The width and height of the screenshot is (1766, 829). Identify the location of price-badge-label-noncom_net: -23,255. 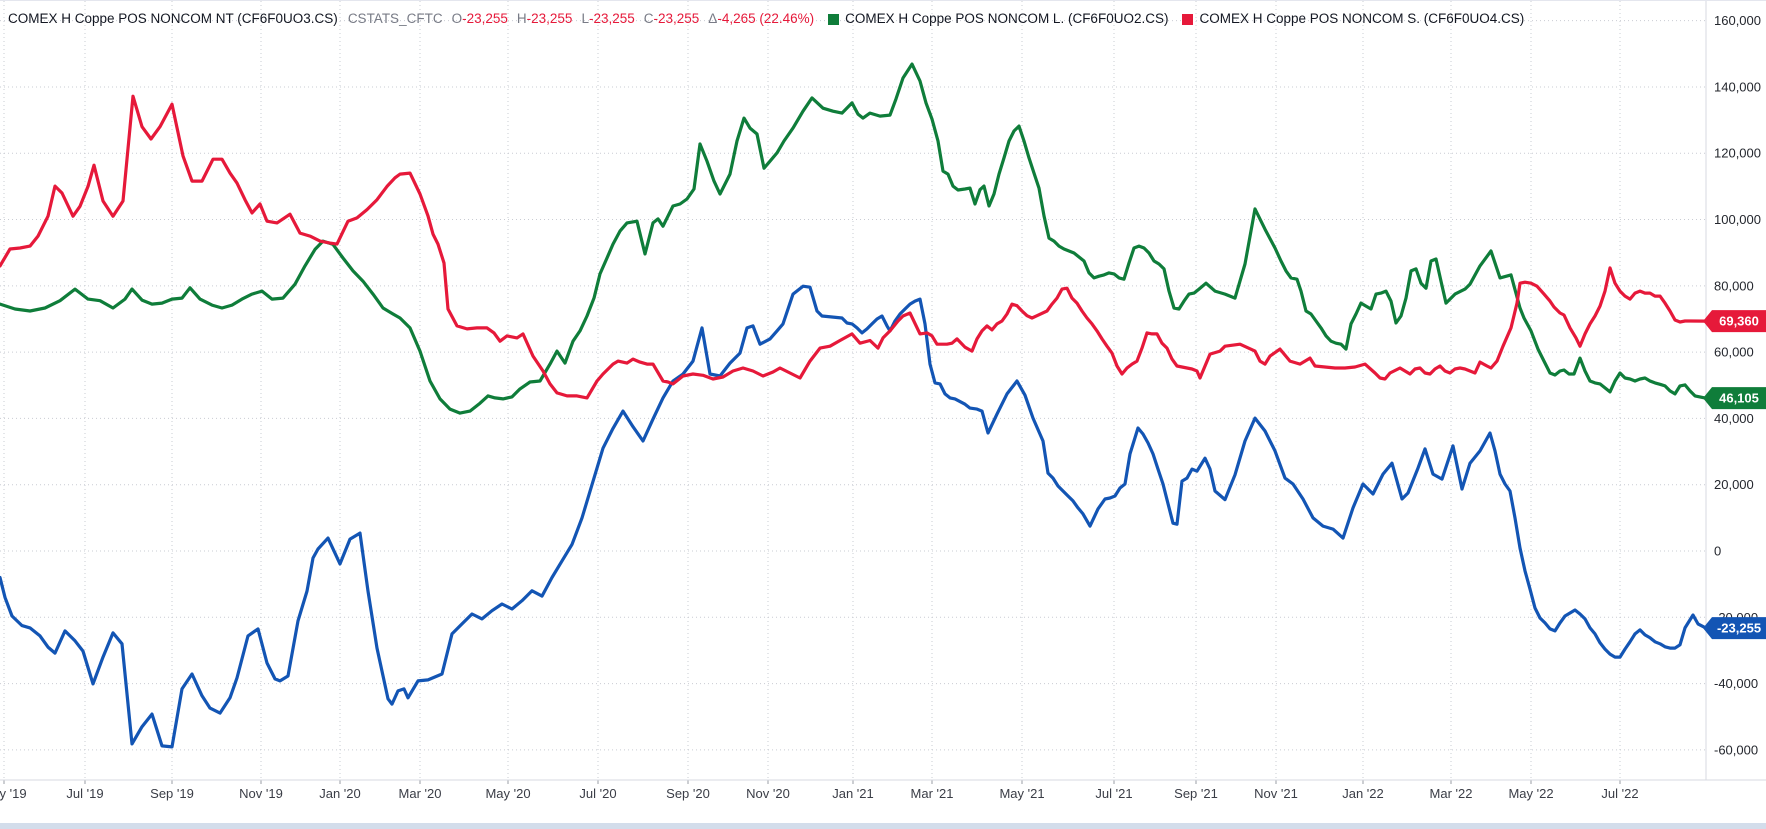
(1739, 628).